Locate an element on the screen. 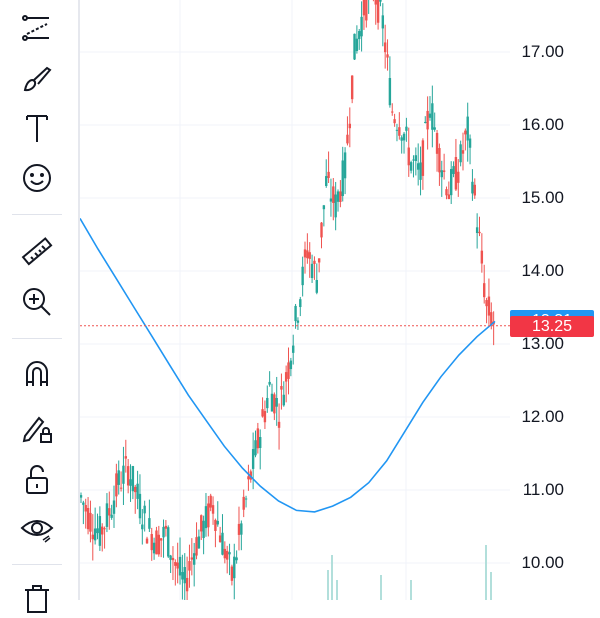  zoom-in-icon is located at coordinates (37, 302).